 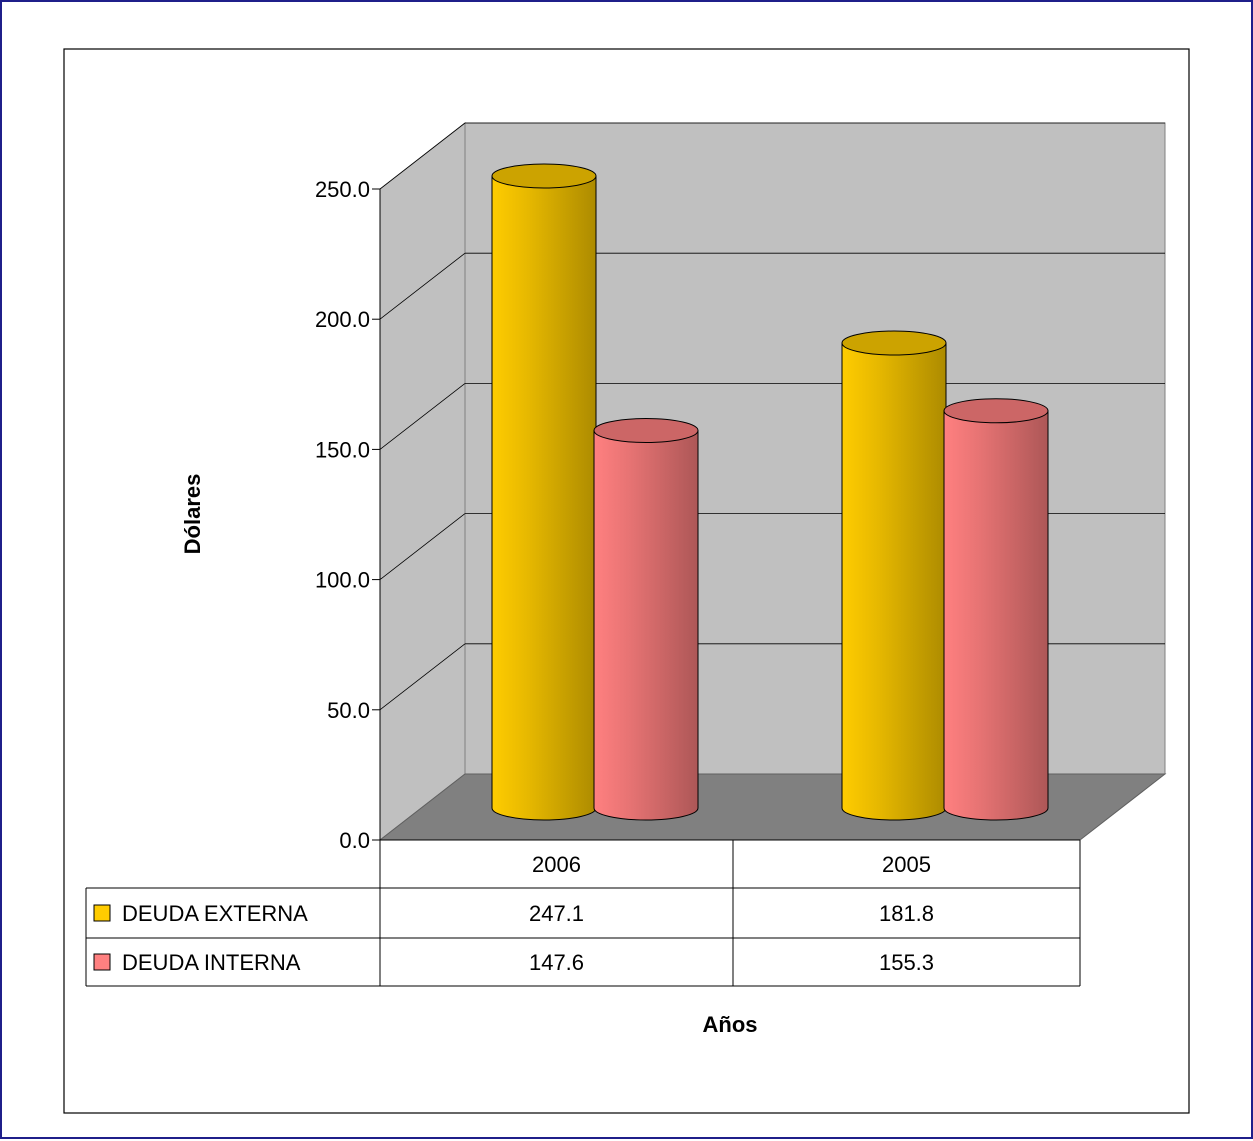 What do you see at coordinates (348, 710) in the screenshot?
I see `y-tick-label: 50.0` at bounding box center [348, 710].